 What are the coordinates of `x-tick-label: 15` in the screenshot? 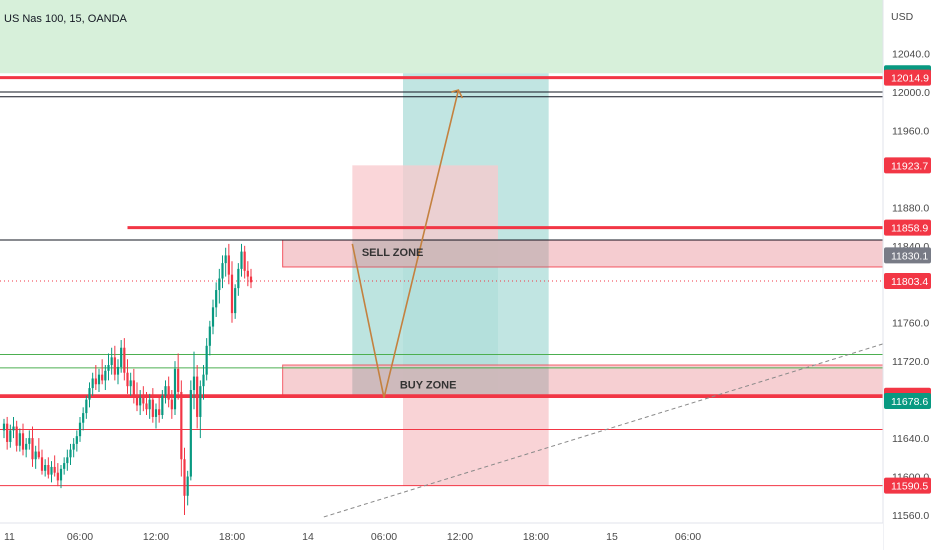 It's located at (612, 537).